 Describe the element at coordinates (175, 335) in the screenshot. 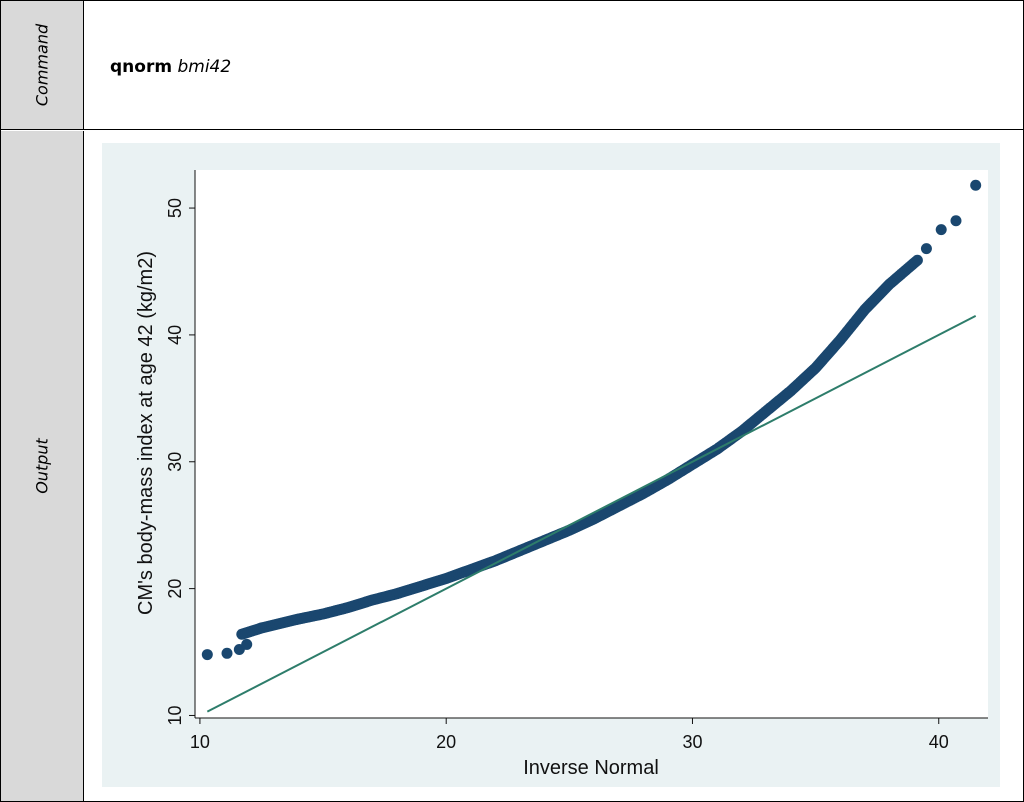

I see `y-tick-label: 40` at that location.